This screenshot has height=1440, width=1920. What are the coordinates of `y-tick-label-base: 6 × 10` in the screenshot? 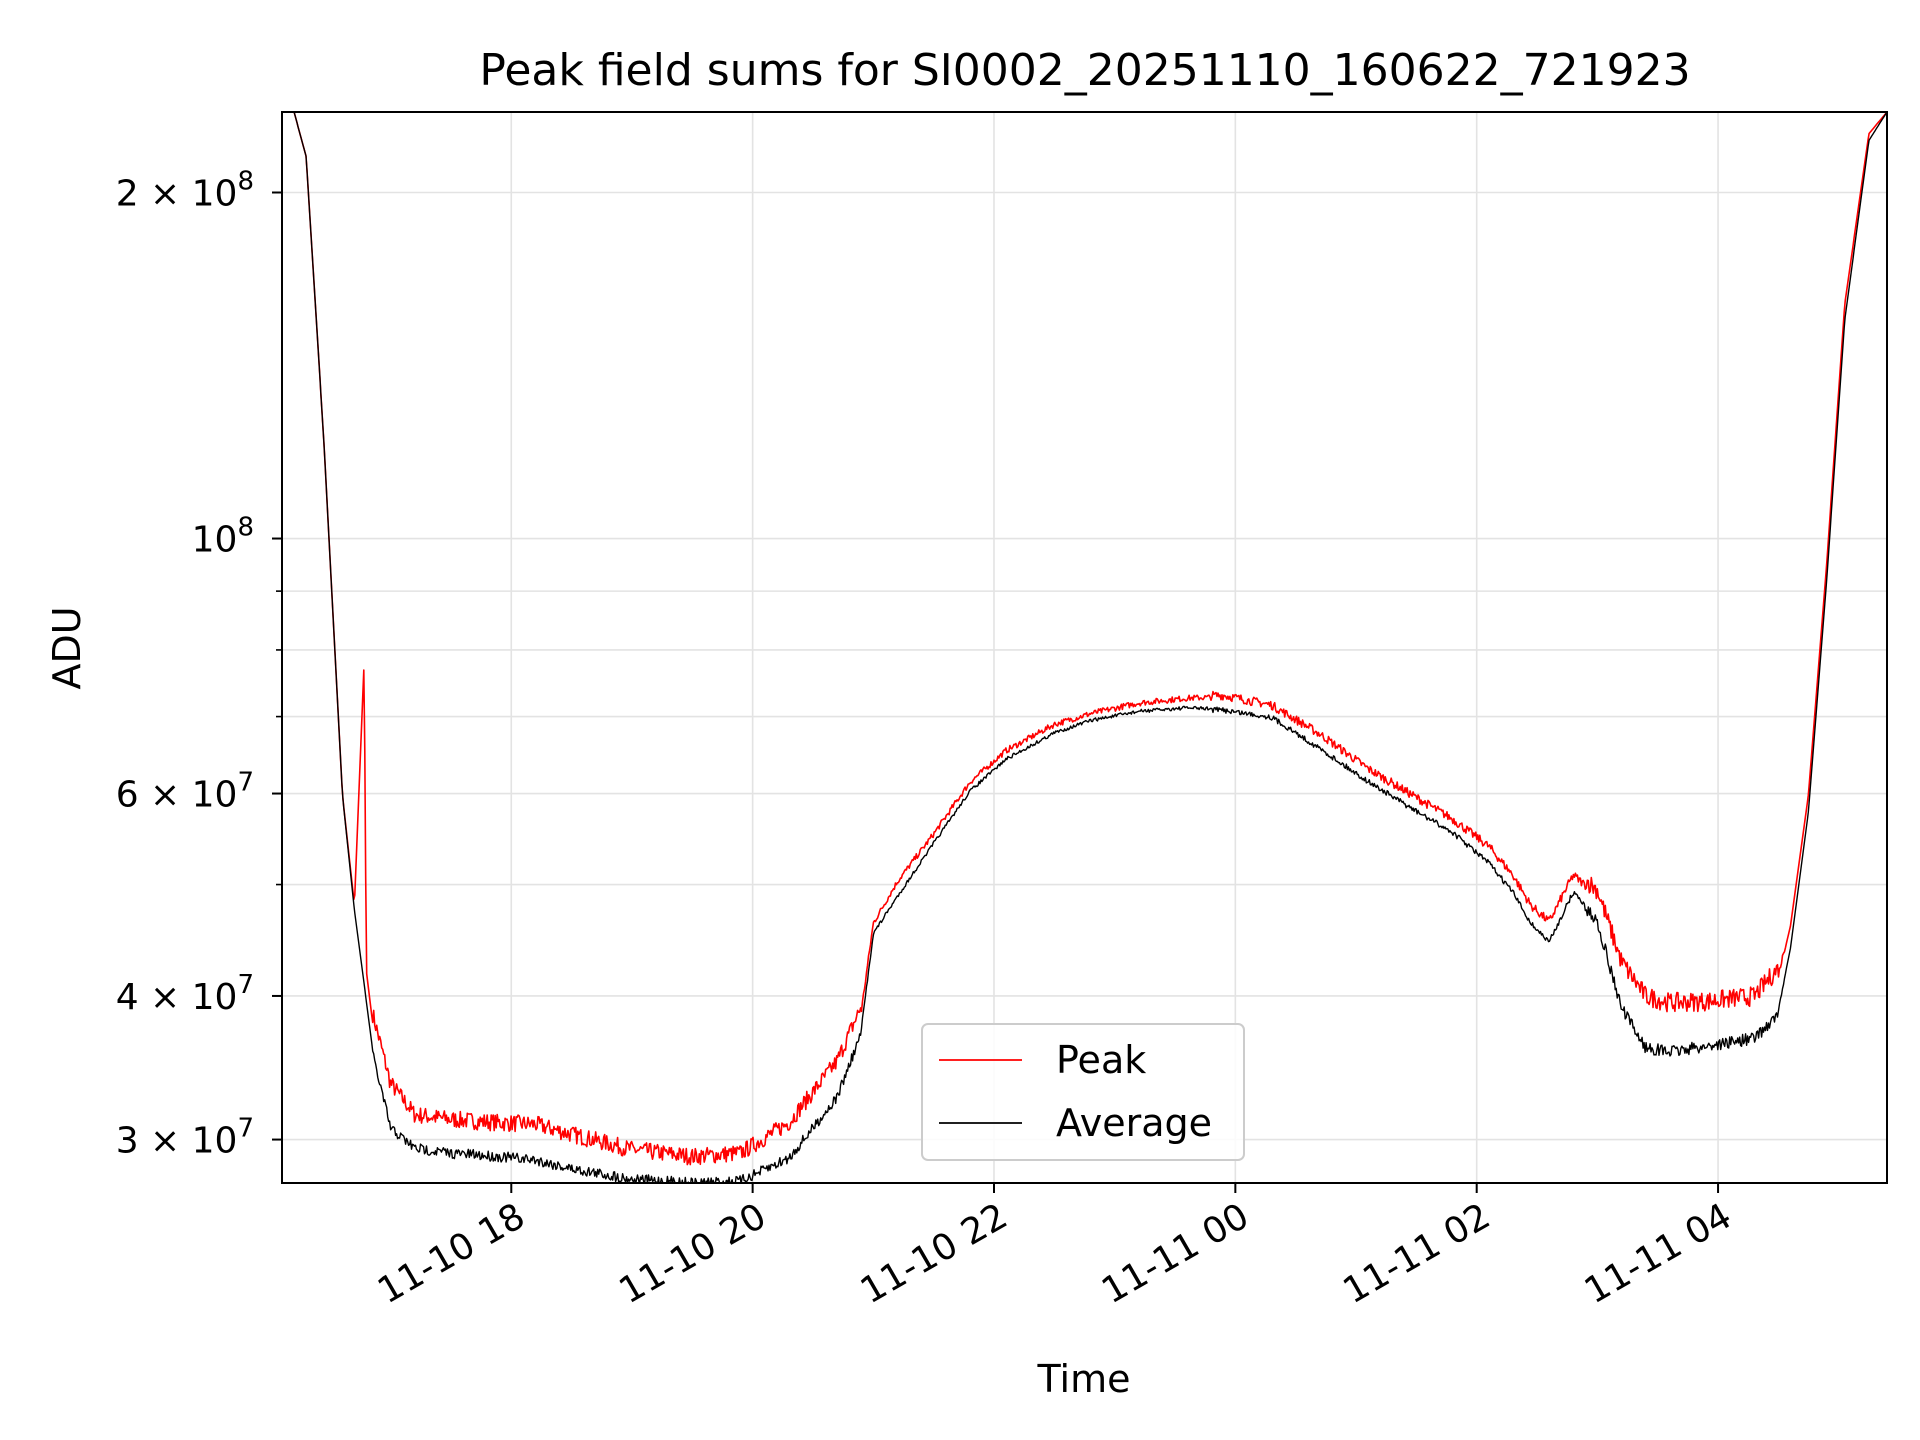 It's located at (177, 795).